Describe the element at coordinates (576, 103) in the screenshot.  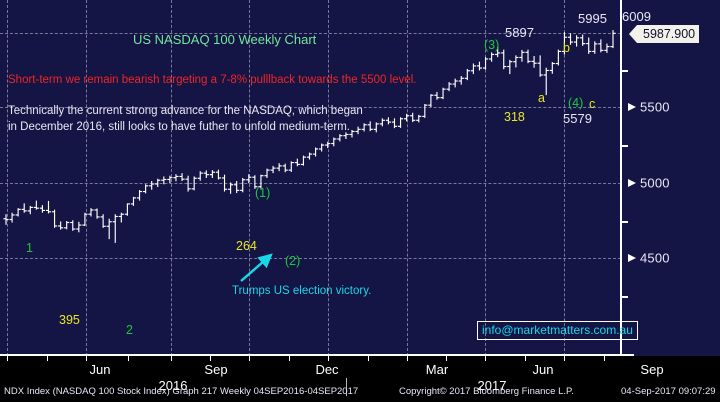
I see `wave-label-4-circle: (4)` at that location.